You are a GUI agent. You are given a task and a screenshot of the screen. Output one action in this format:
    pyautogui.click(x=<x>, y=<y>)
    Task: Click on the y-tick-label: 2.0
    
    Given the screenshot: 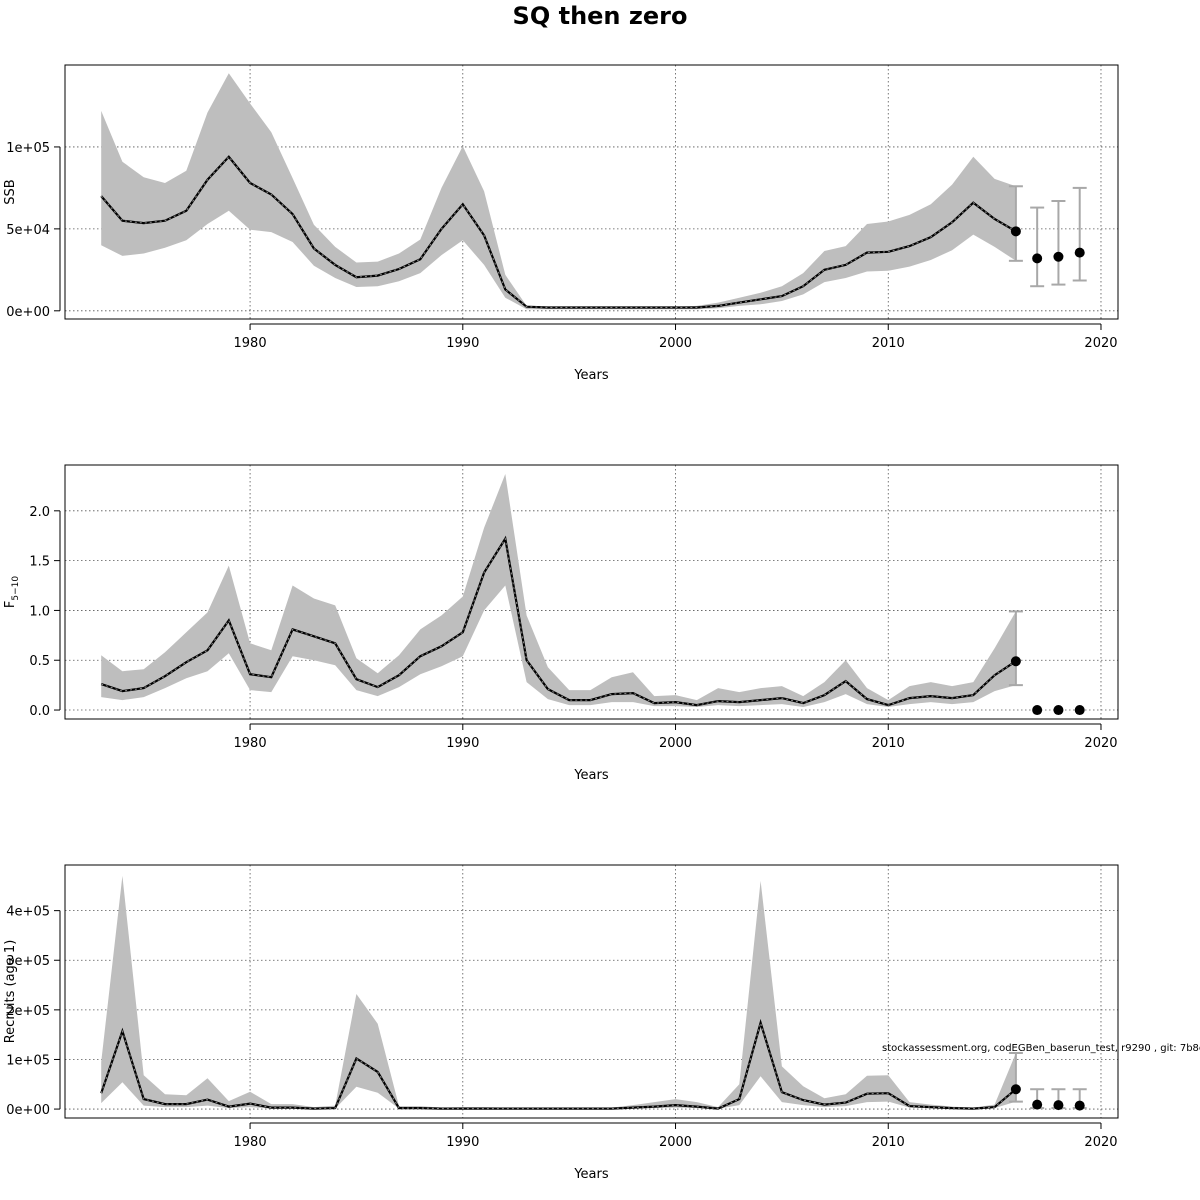 What is the action you would take?
    pyautogui.click(x=39, y=512)
    